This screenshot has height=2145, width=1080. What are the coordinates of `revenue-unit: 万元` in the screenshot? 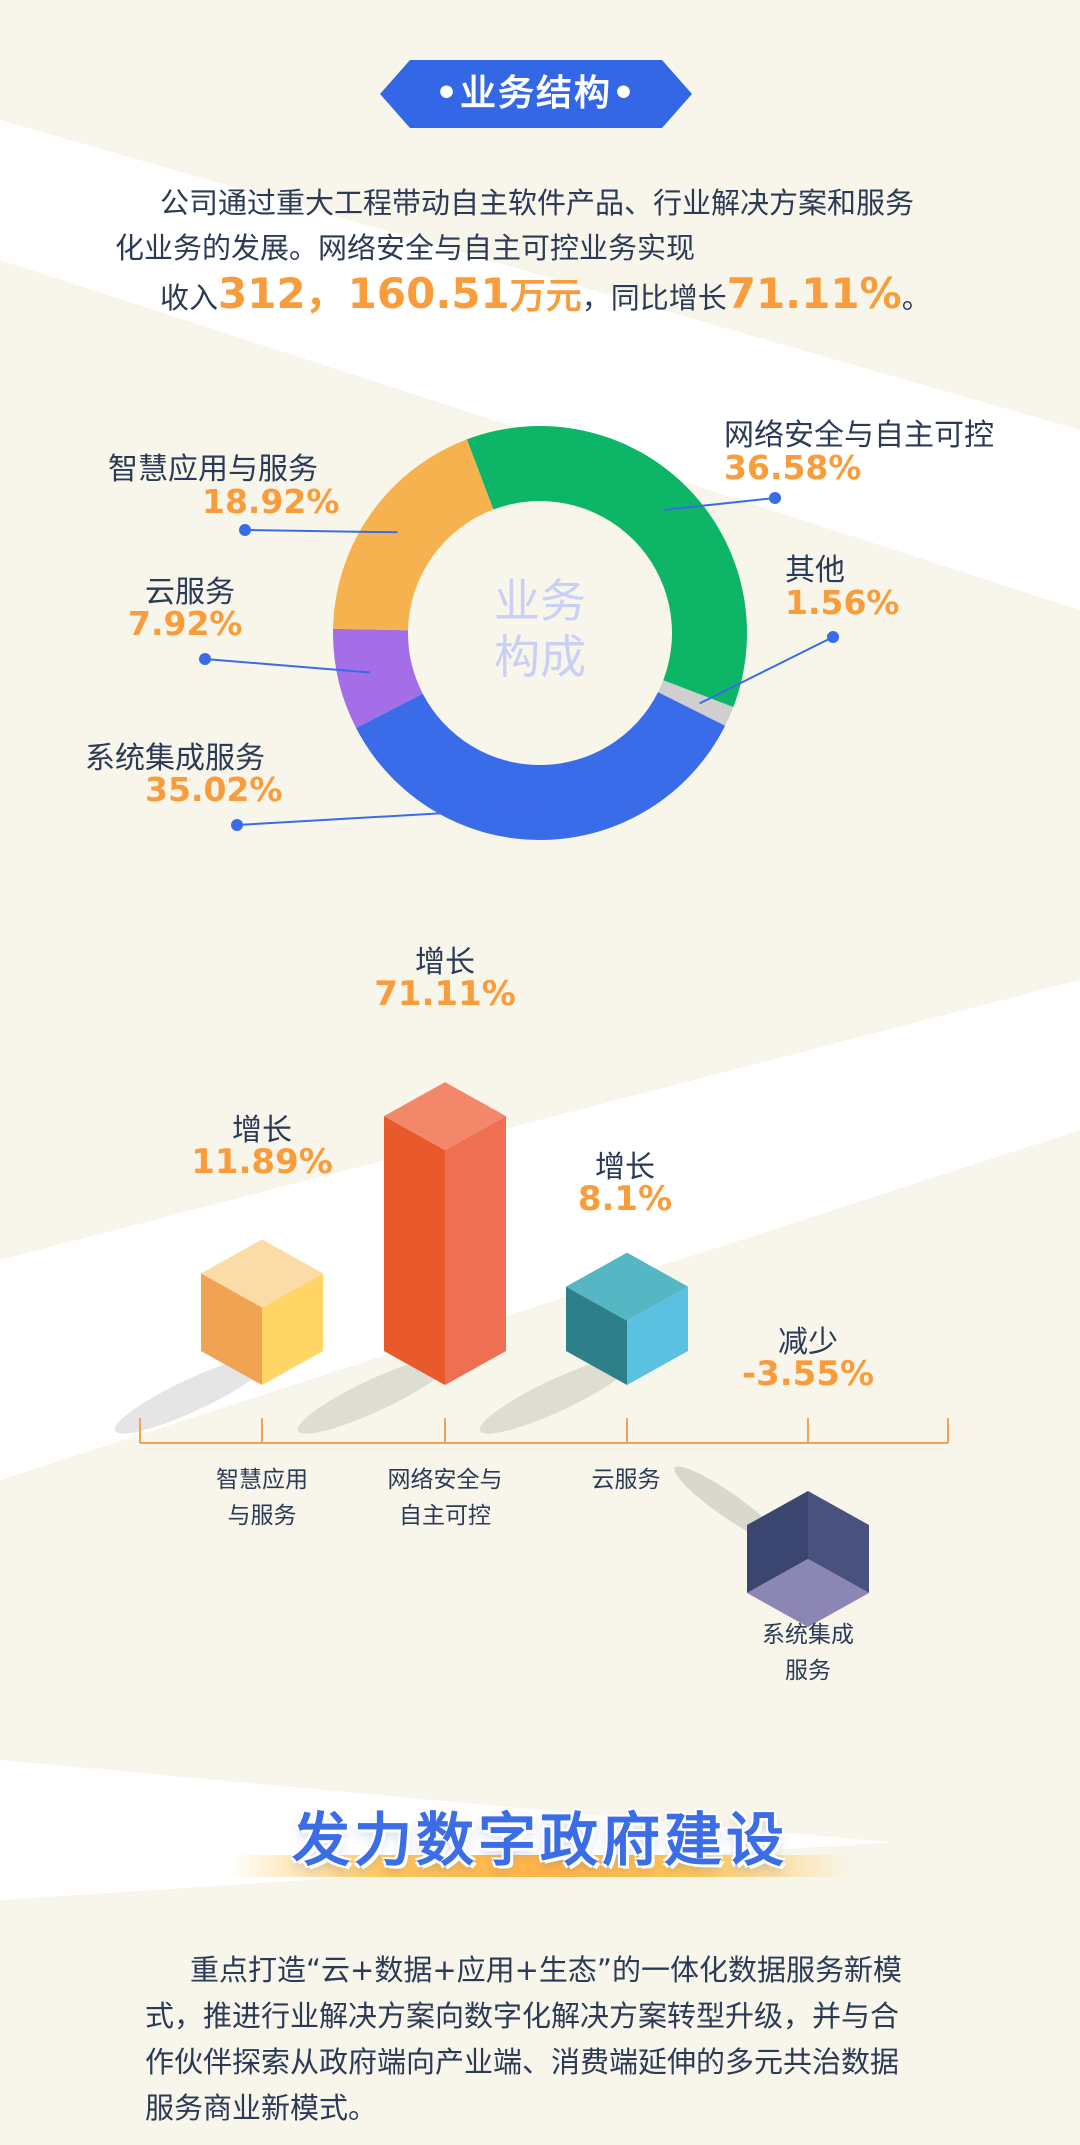 It's located at (545, 296).